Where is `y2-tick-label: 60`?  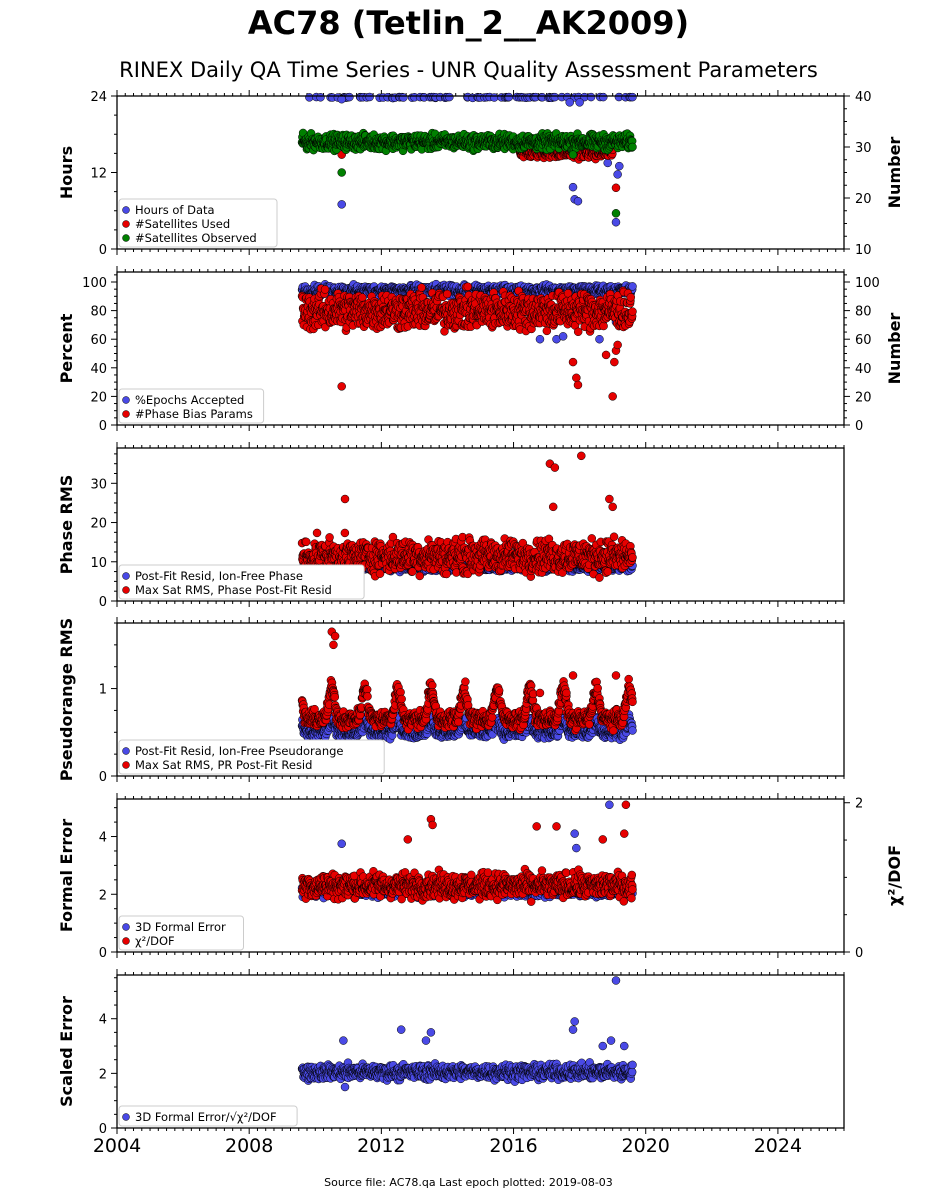
y2-tick-label: 60 is located at coordinates (863, 340).